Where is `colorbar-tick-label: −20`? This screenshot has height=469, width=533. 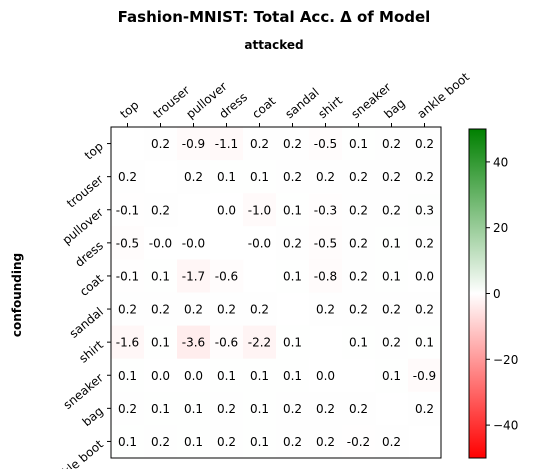
colorbar-tick-label: −20 is located at coordinates (505, 360).